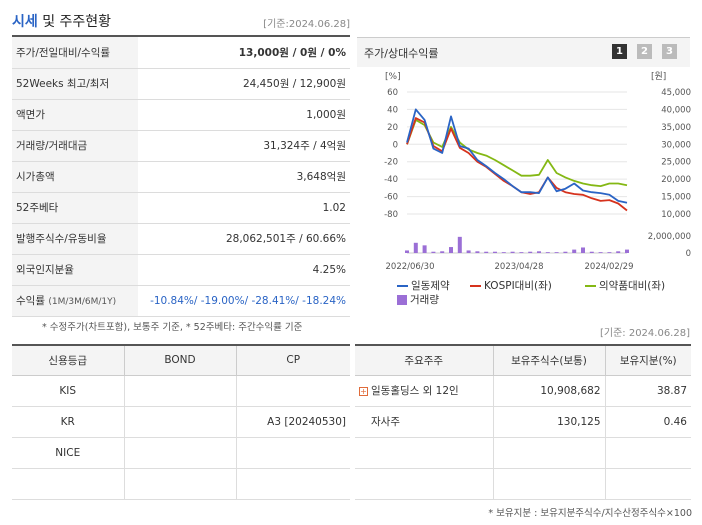 The height and width of the screenshot is (525, 702). I want to click on y-right-tick: 40,000, so click(676, 110).